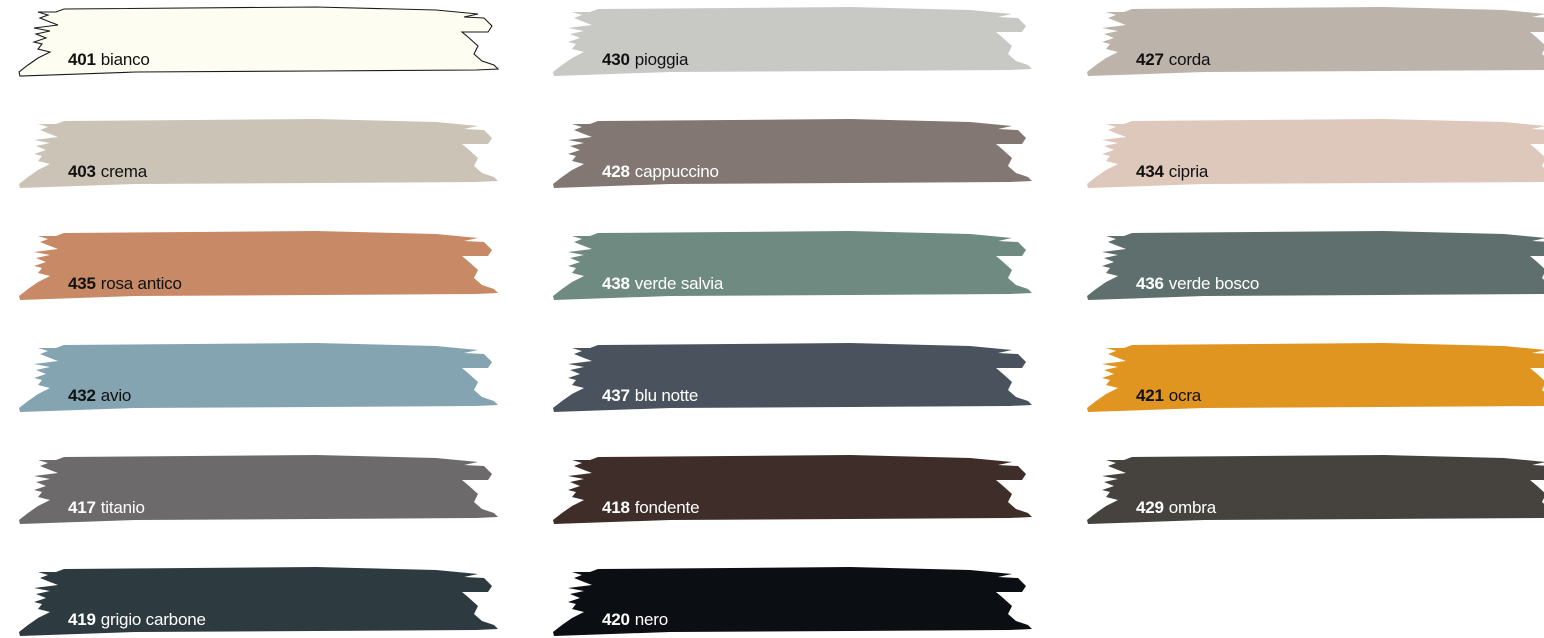  Describe the element at coordinates (651, 619) in the screenshot. I see `swatch-name: nero` at that location.